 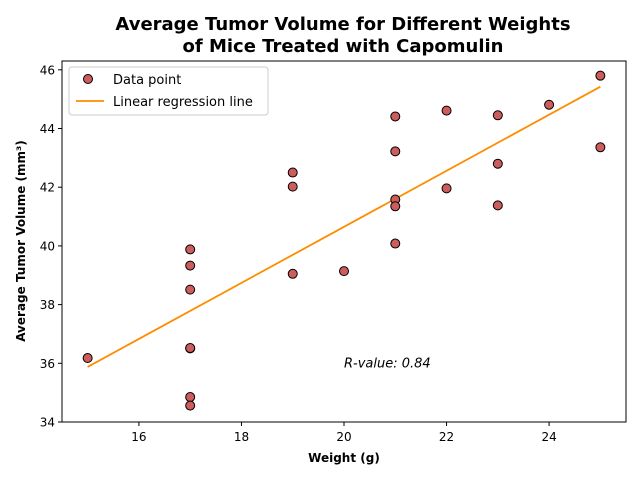 What do you see at coordinates (47, 364) in the screenshot?
I see `y-tick-label: 36` at bounding box center [47, 364].